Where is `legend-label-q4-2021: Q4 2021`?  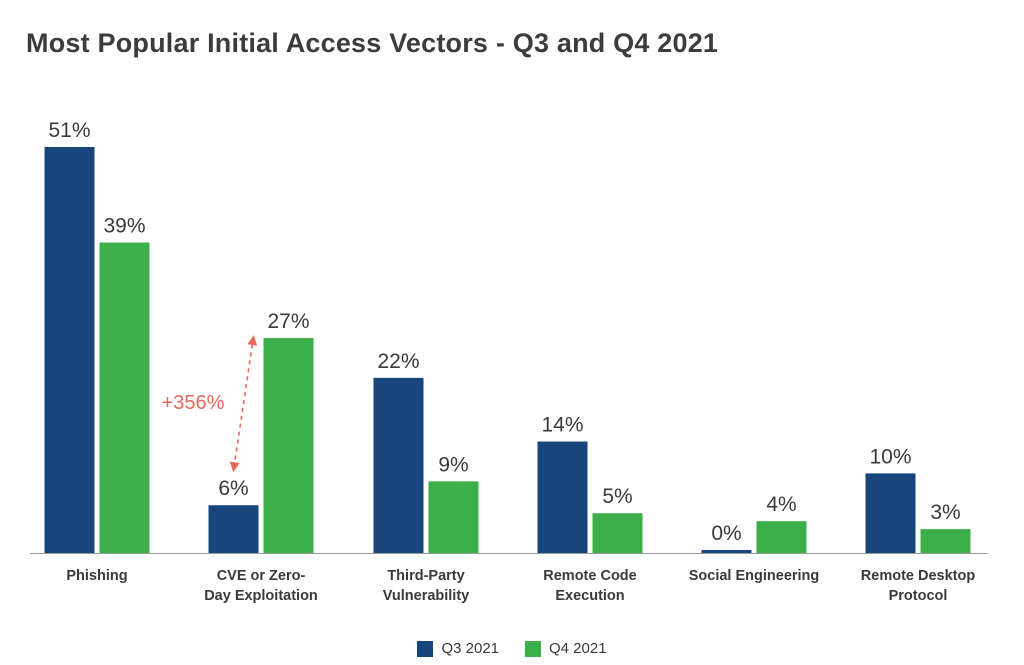
legend-label-q4-2021: Q4 2021 is located at coordinates (578, 648).